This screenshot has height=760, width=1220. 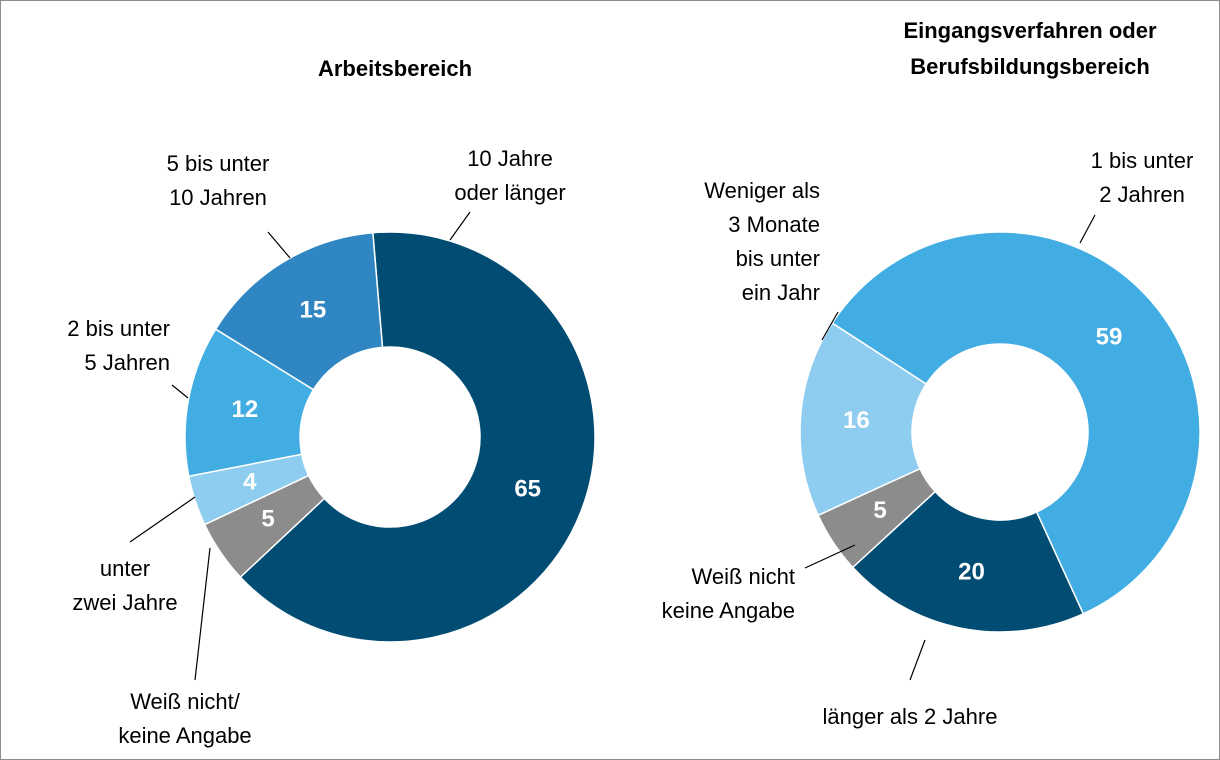 I want to click on category-label: Weniger als, so click(x=762, y=190).